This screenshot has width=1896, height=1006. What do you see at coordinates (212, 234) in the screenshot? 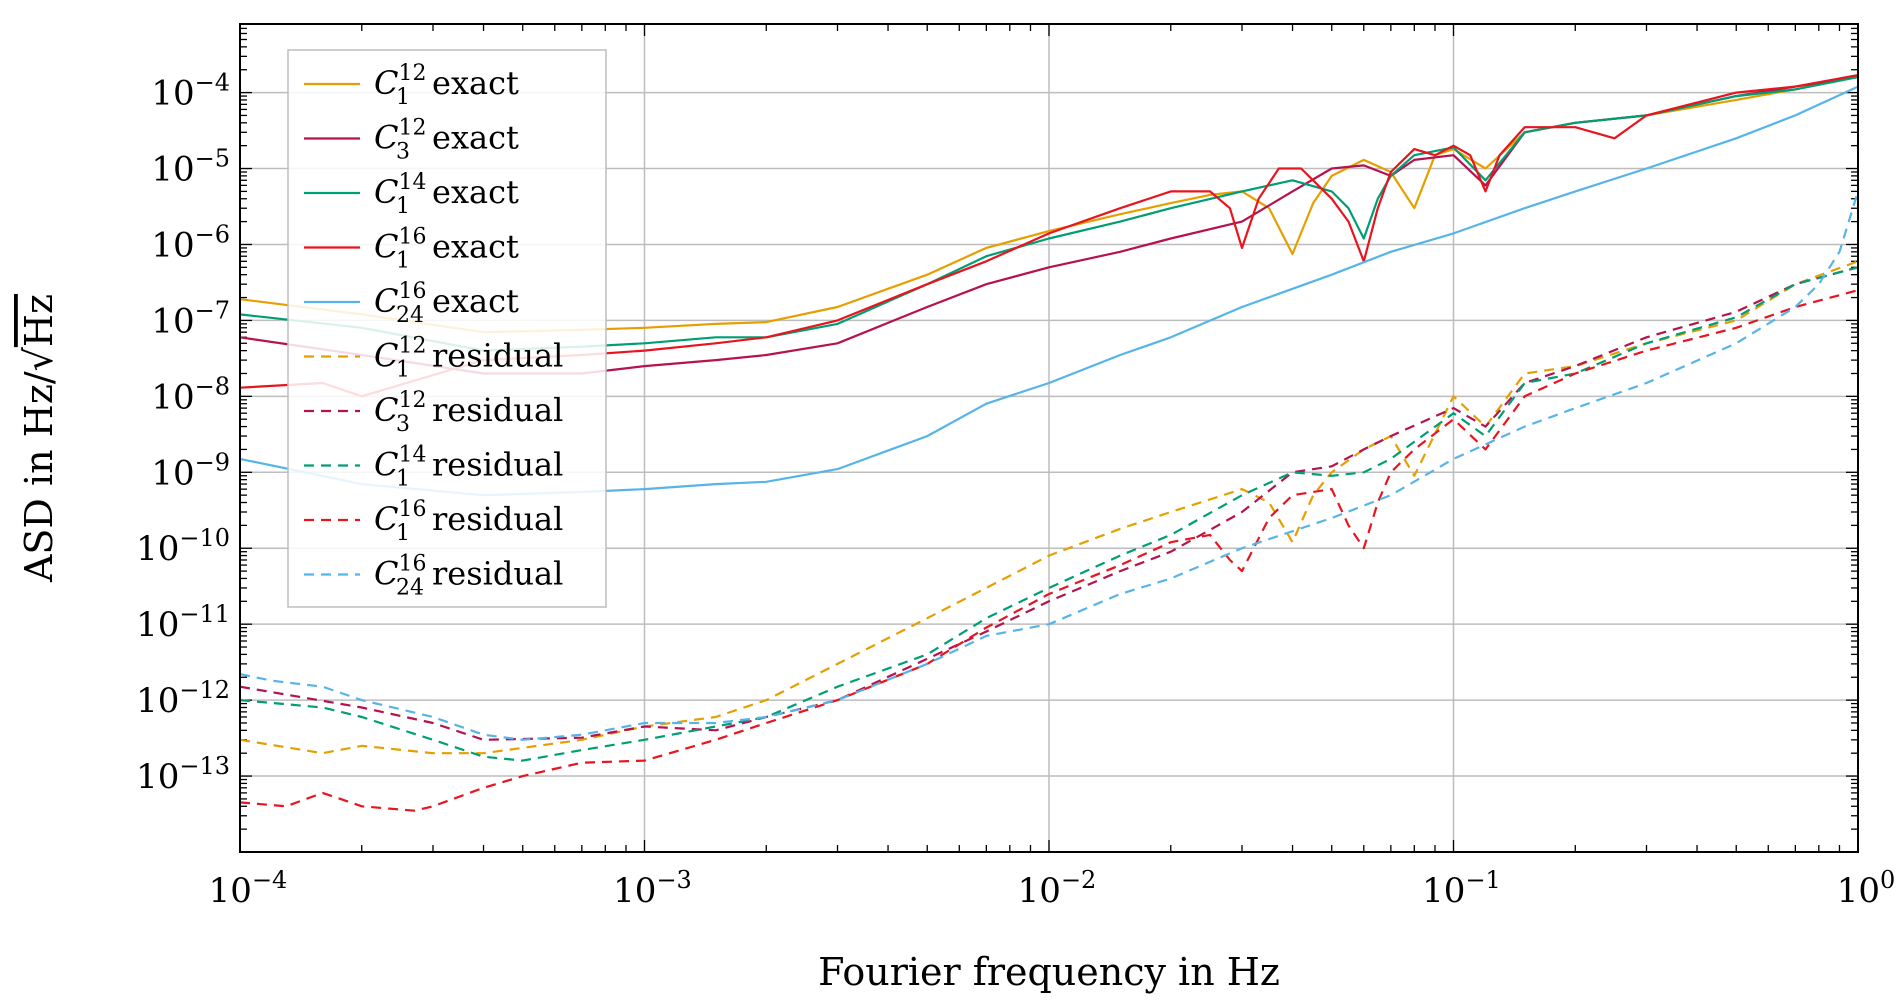
I see `y-tick-label-2-exp: −6` at bounding box center [212, 234].